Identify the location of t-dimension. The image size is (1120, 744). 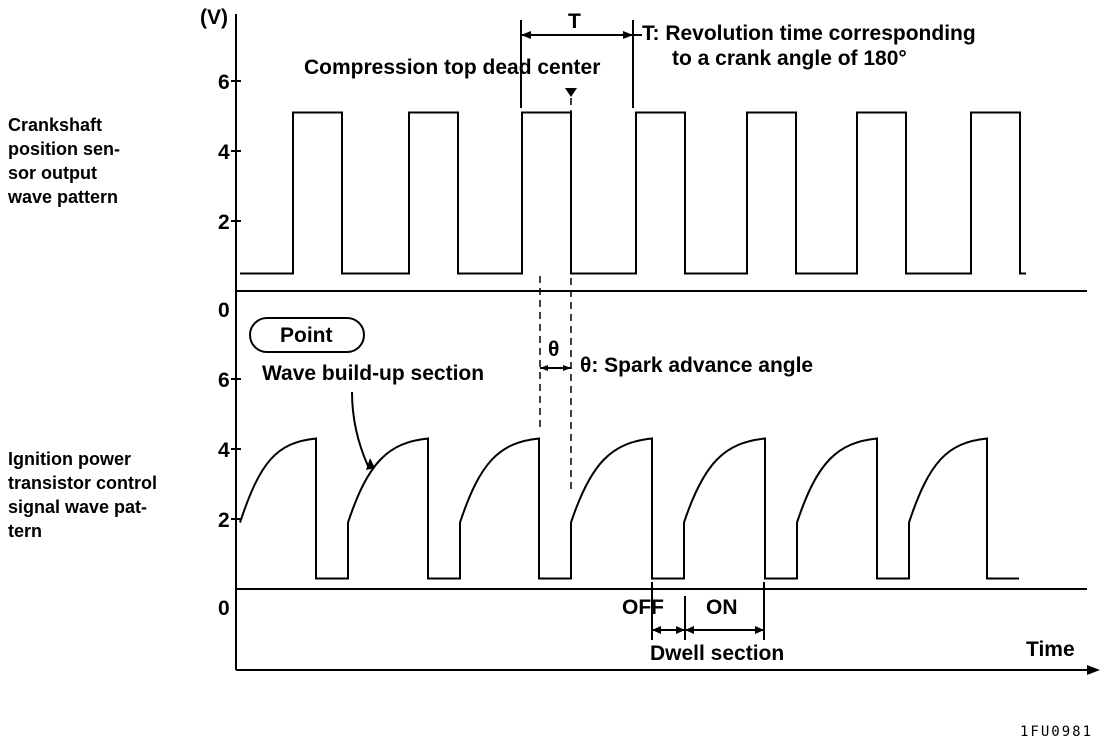
(581, 64).